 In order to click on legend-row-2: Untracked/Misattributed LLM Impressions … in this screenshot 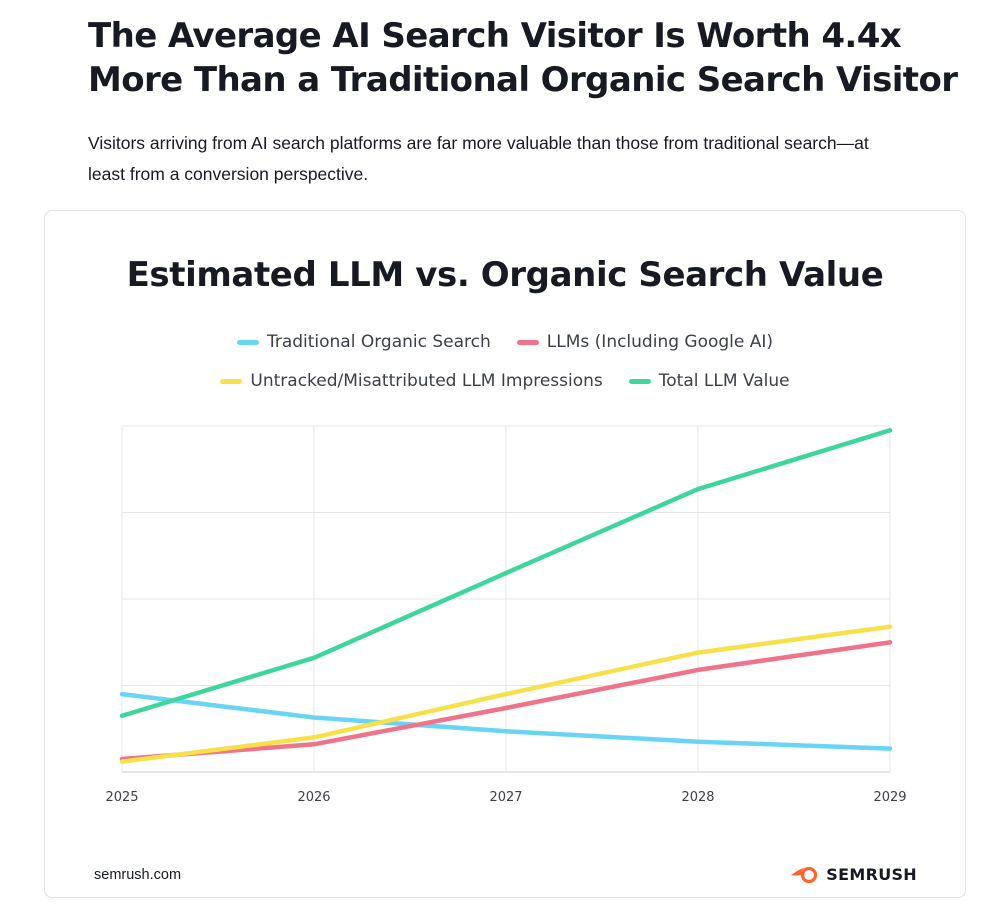, I will do `click(505, 381)`.